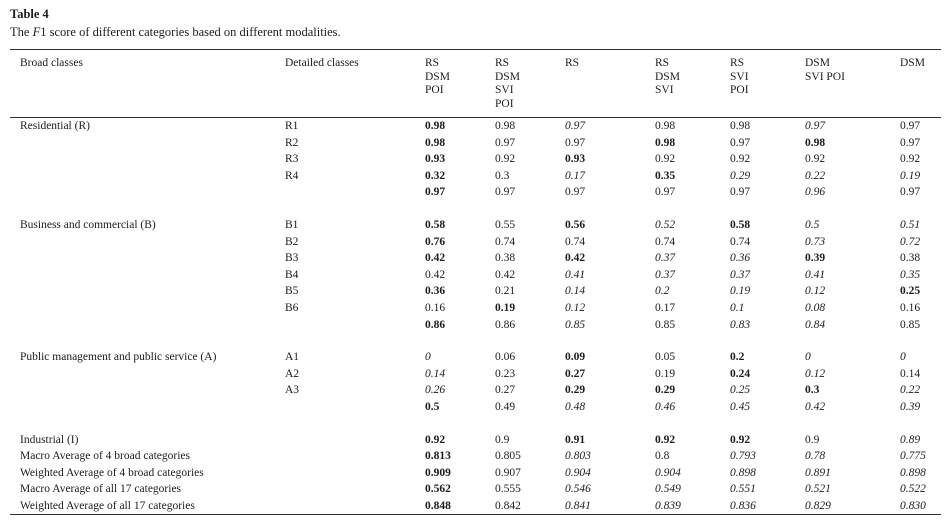 The width and height of the screenshot is (951, 528). Describe the element at coordinates (508, 456) in the screenshot. I see `f1-value-cell: 0.805` at that location.